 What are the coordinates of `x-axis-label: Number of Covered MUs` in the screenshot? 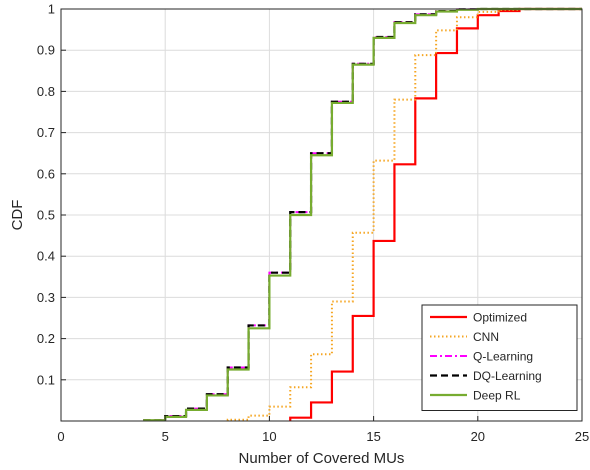 It's located at (322, 458).